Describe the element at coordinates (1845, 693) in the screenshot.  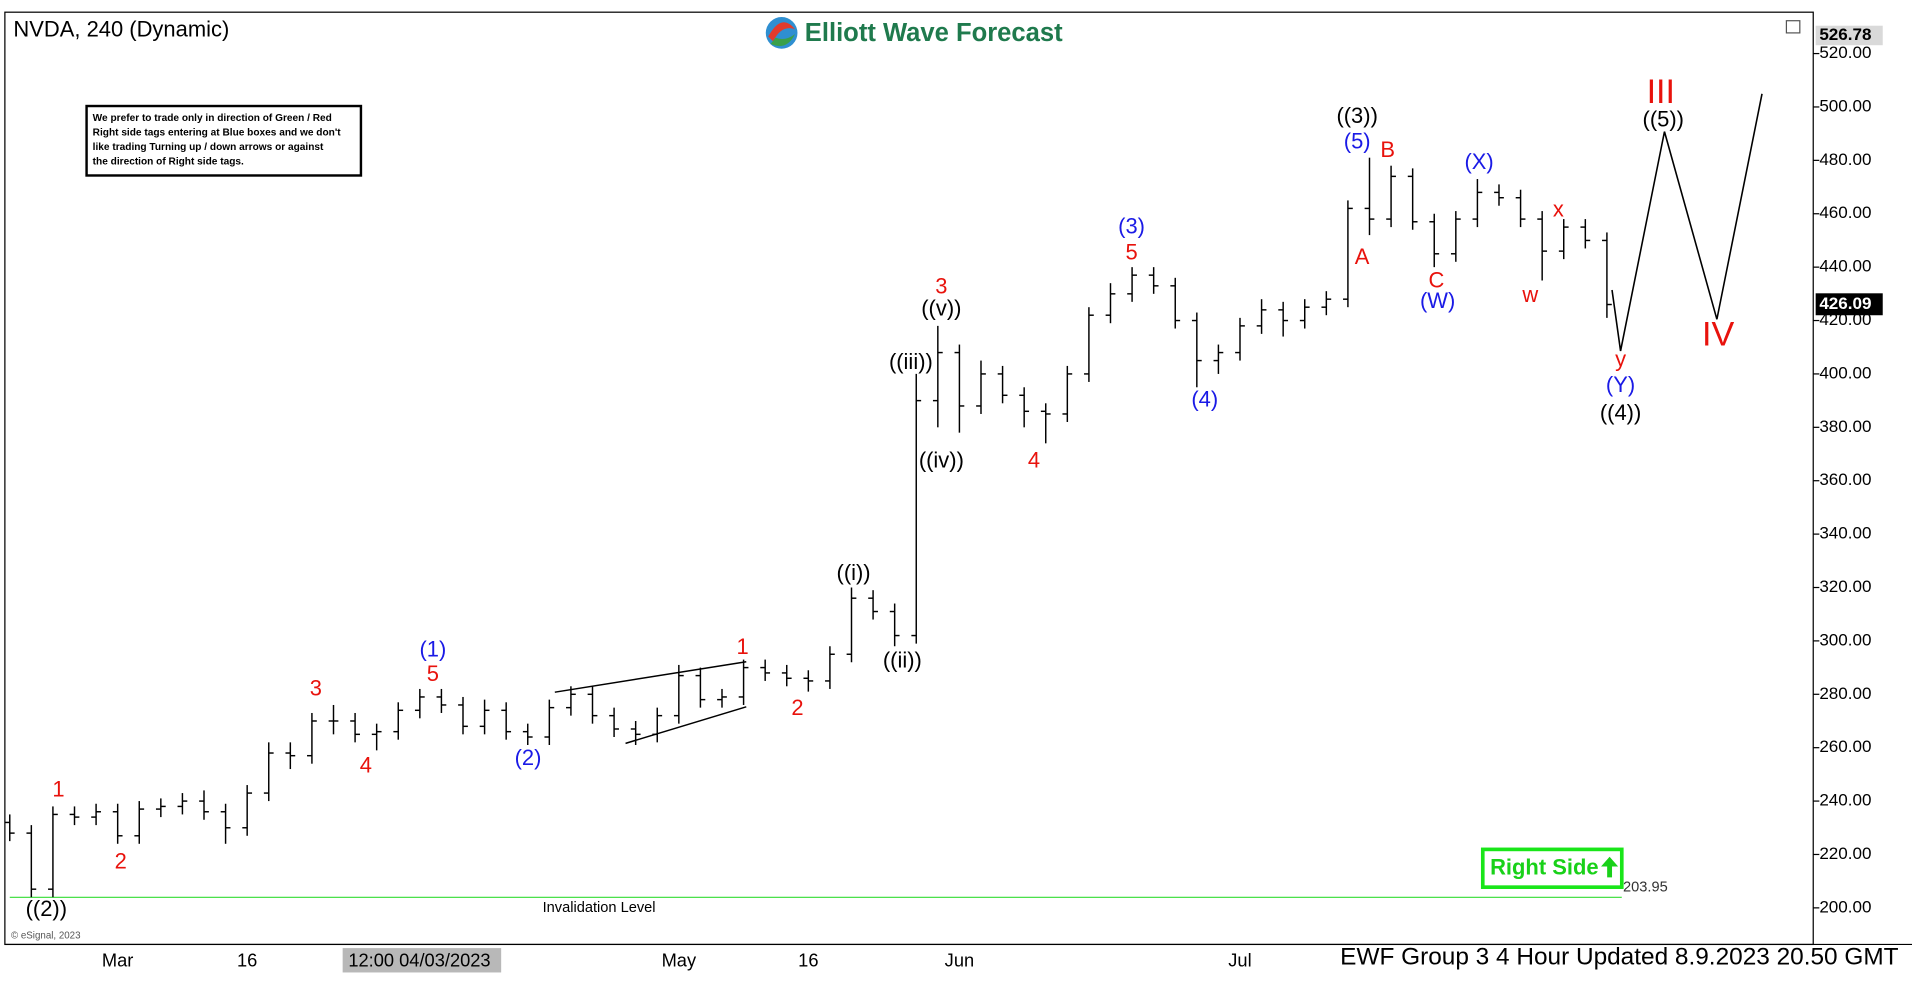
I see `y-tick-label: 280.00` at that location.